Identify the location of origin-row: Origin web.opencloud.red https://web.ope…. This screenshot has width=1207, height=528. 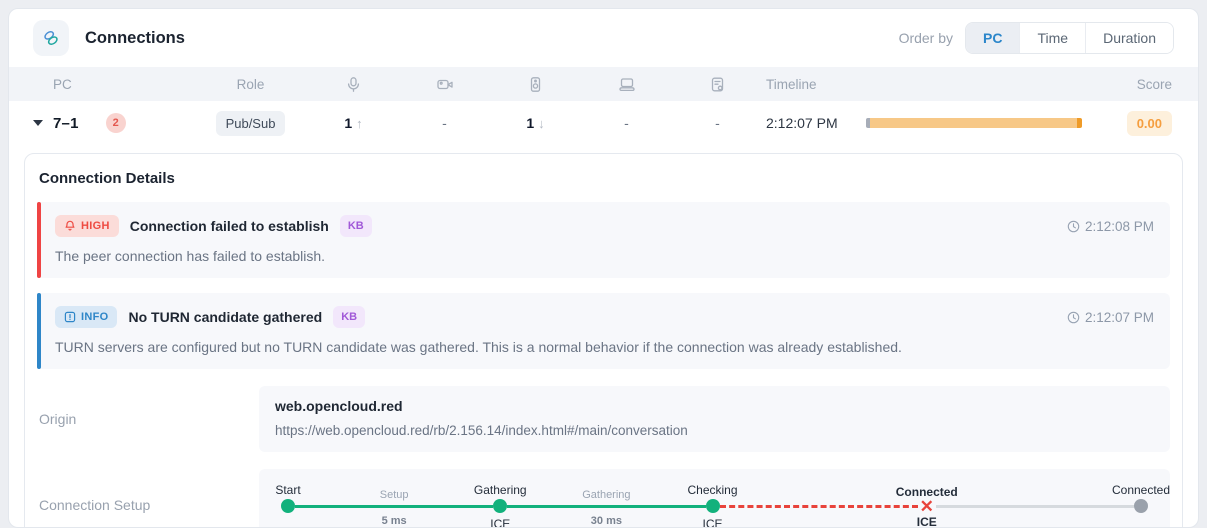
(603, 419).